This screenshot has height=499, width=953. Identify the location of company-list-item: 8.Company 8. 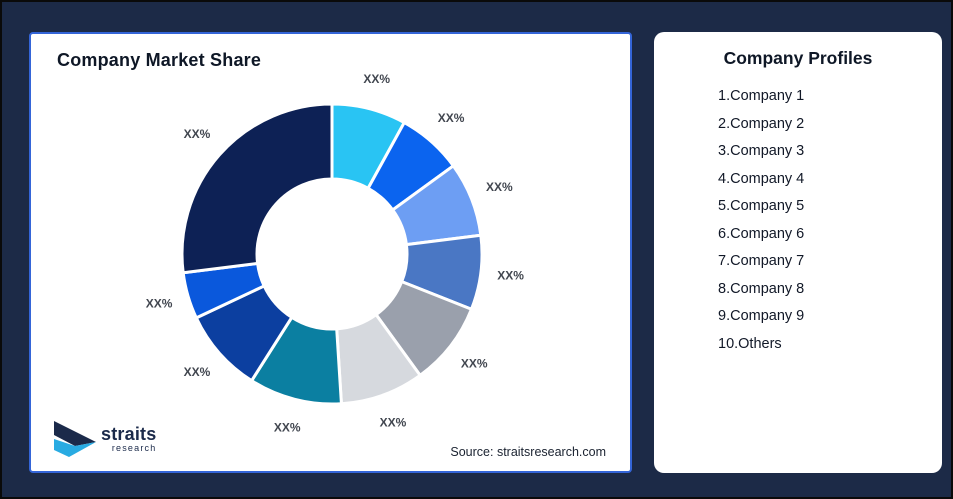
(761, 288).